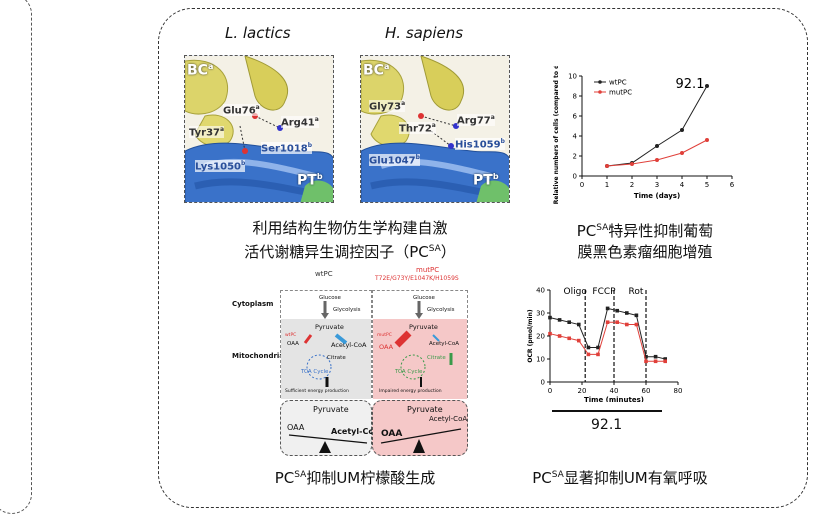 The height and width of the screenshot is (517, 829). Describe the element at coordinates (423, 344) in the screenshot. I see `mut-arrows` at that location.